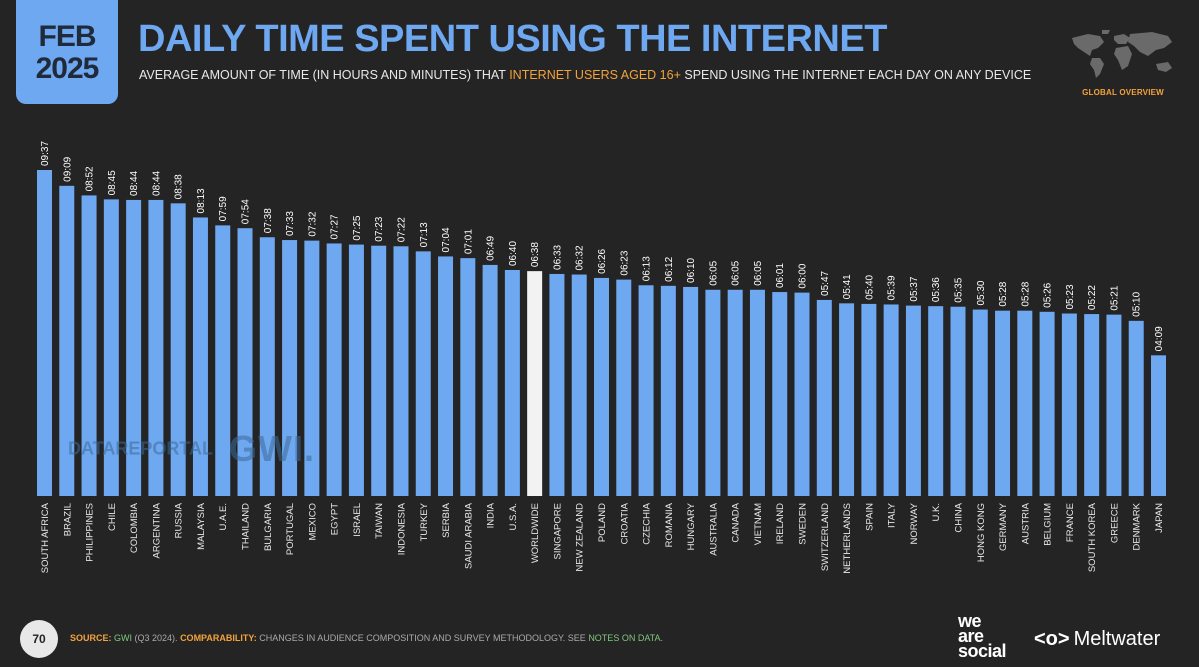 The width and height of the screenshot is (1199, 667). Describe the element at coordinates (401, 229) in the screenshot. I see `value-label-indonesia: 07:22` at that location.